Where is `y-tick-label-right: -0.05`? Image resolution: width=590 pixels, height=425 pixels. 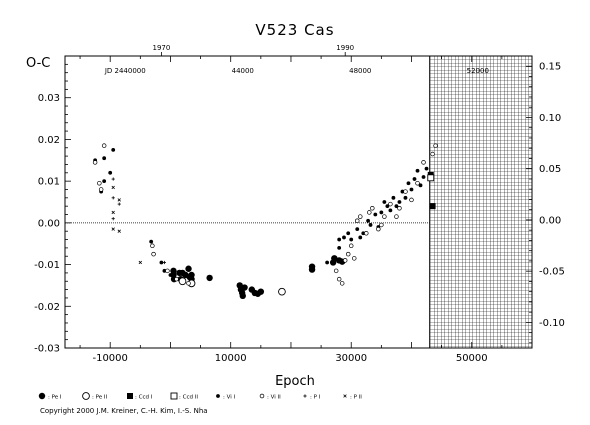
y-tick-label-right: -0.05 is located at coordinates (552, 272).